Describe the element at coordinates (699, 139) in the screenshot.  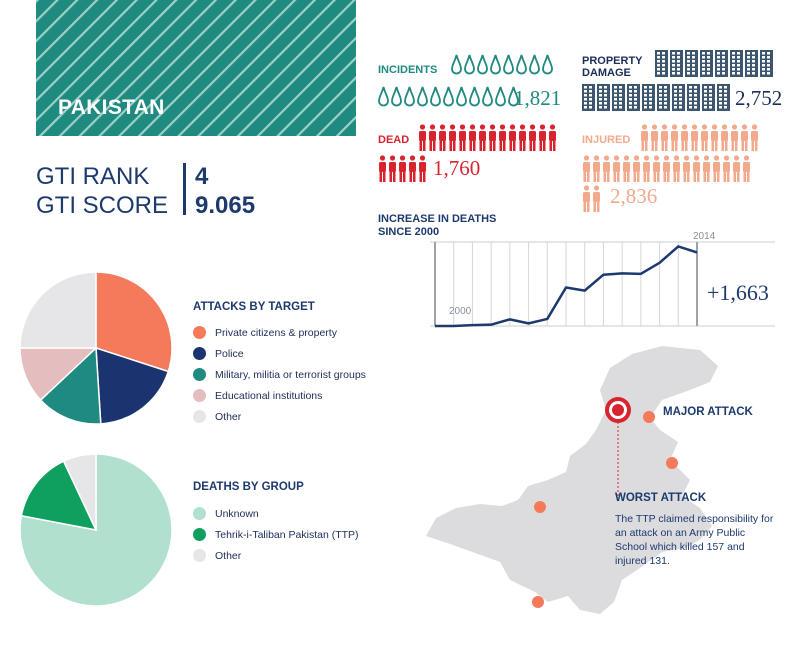
I see `injured-icons-row1` at that location.